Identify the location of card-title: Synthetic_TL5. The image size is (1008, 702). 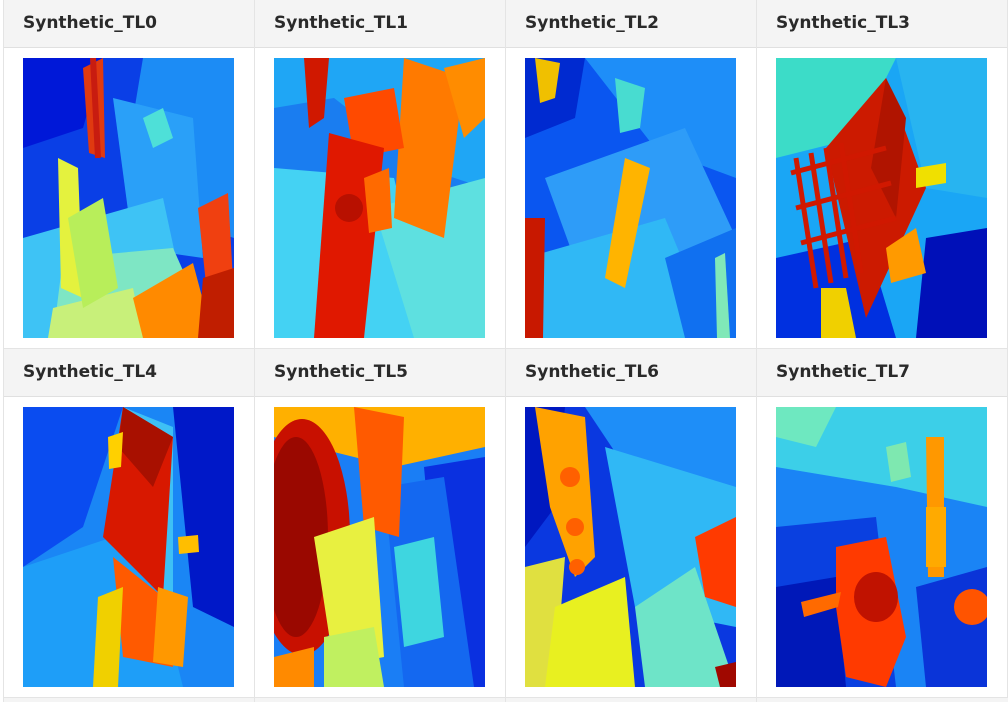
(380, 373).